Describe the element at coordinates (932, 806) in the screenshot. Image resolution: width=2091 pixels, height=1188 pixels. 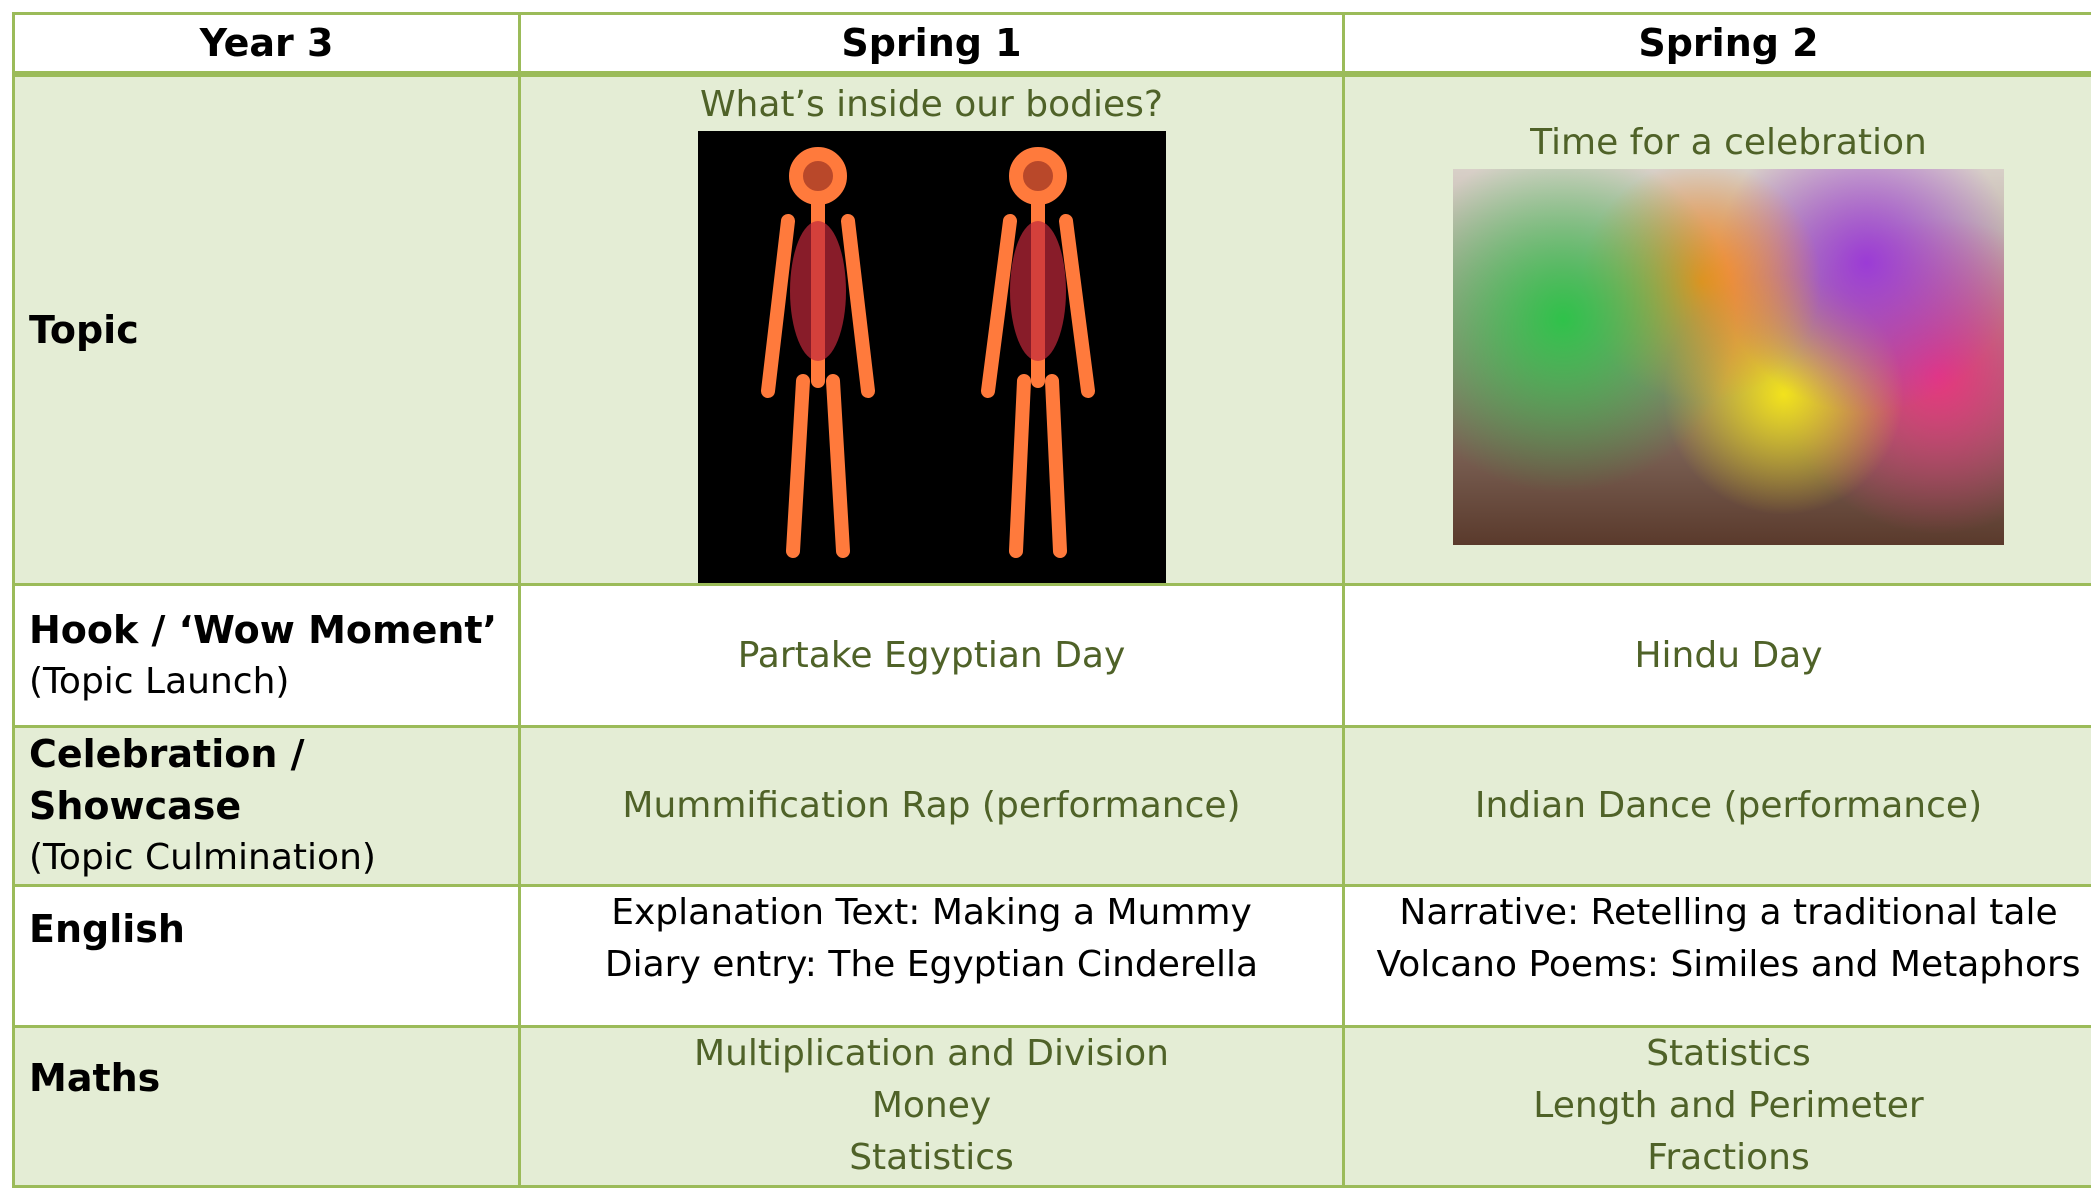
I see `cell: Mummification Rap (performance)` at that location.